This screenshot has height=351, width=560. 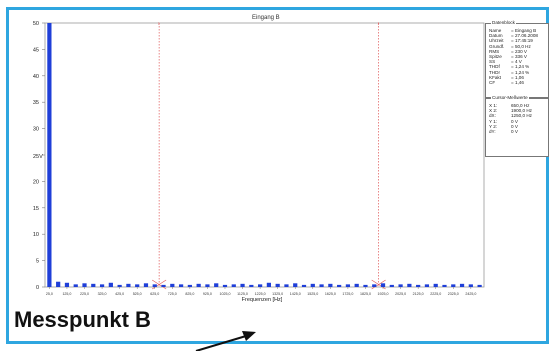 I want to click on info-row: dY: 0 V, so click(x=517, y=131).